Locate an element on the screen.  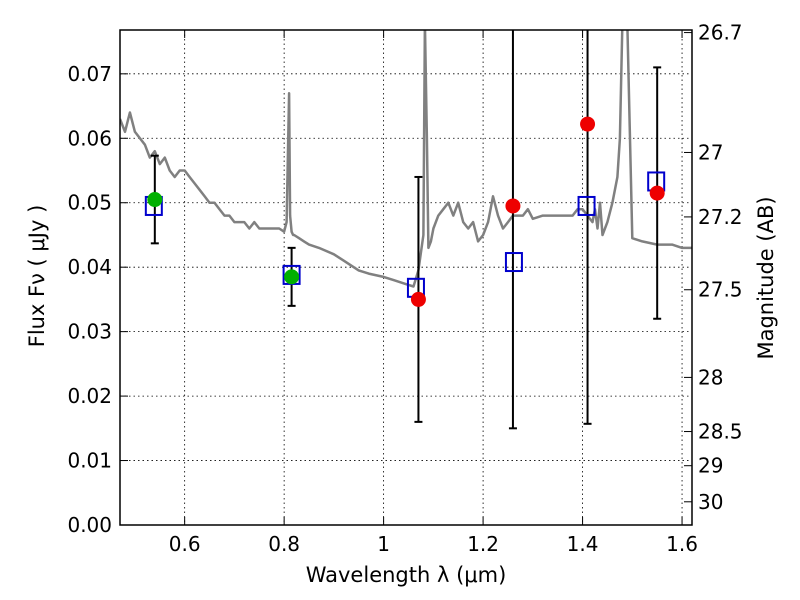
right-axis-label: Magnitude (AB) is located at coordinates (766, 277).